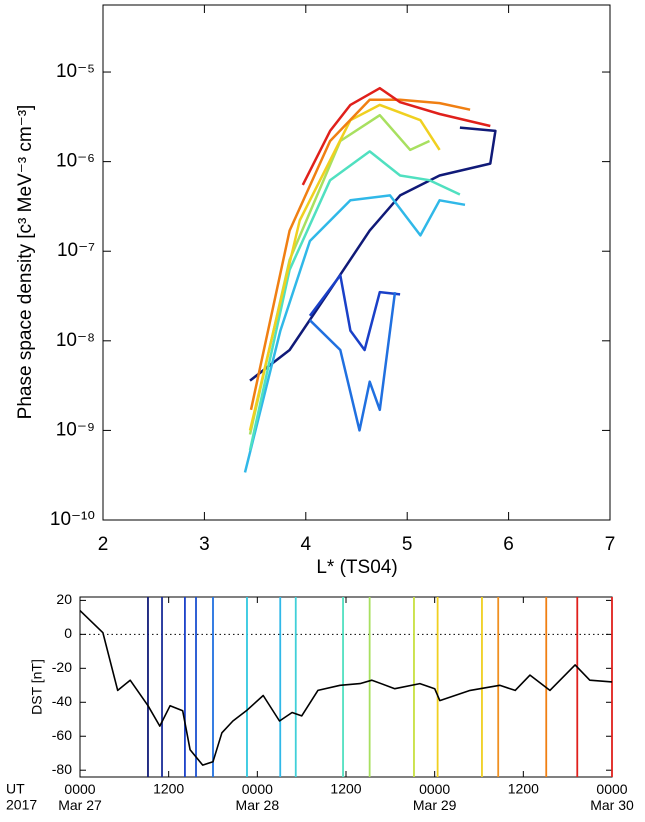 Image resolution: width=645 pixels, height=822 pixels. Describe the element at coordinates (62, 735) in the screenshot. I see `y-tick-label: -60` at that location.